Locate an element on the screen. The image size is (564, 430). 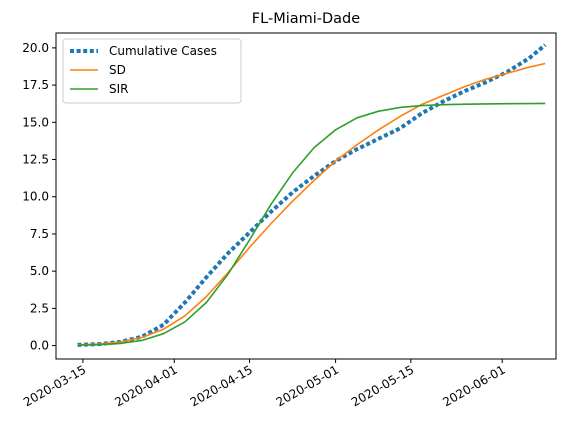
y-tick-label: 20.0 is located at coordinates (35, 48).